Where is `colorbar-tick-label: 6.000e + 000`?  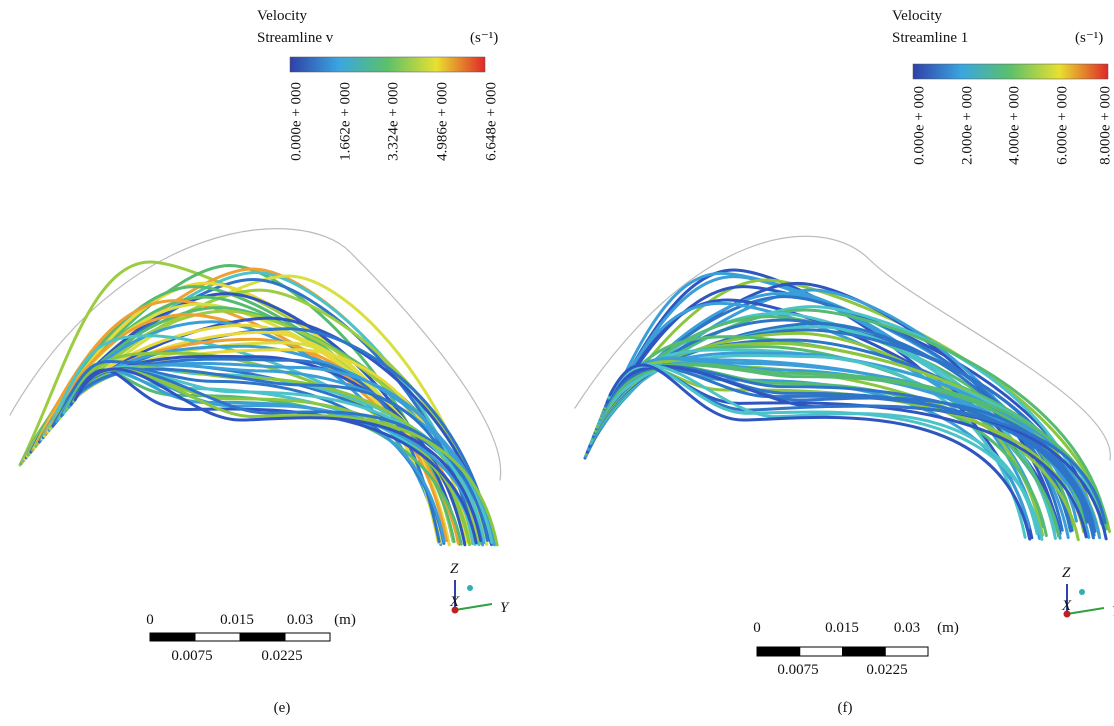 colorbar-tick-label: 6.000e + 000 is located at coordinates (1062, 125).